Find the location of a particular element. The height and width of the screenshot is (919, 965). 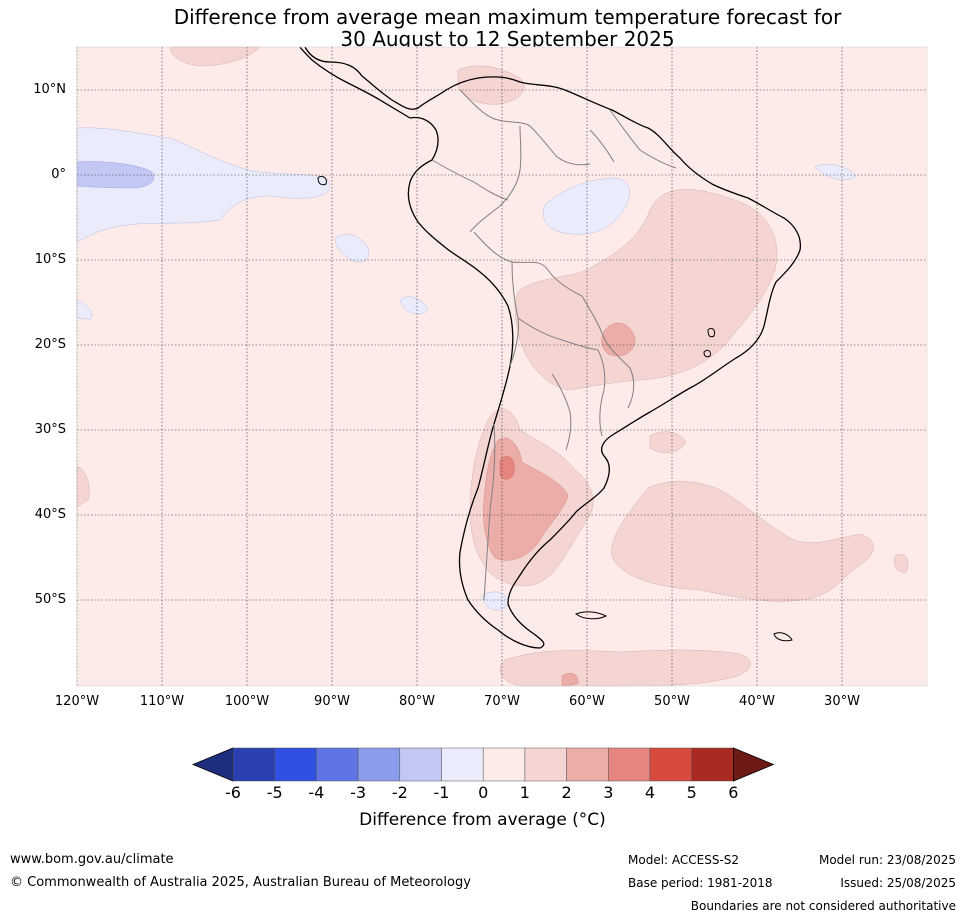

colorbar-label: Difference from average (°C) is located at coordinates (482, 820).